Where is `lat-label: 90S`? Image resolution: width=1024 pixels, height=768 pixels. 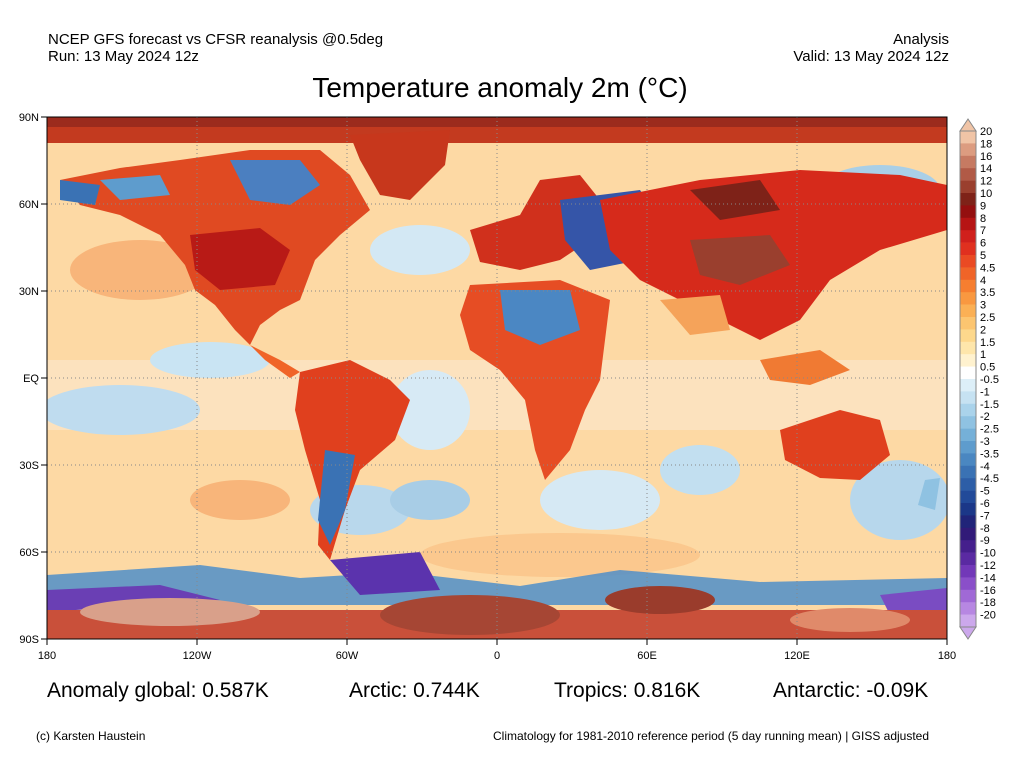 lat-label: 90S is located at coordinates (29, 640).